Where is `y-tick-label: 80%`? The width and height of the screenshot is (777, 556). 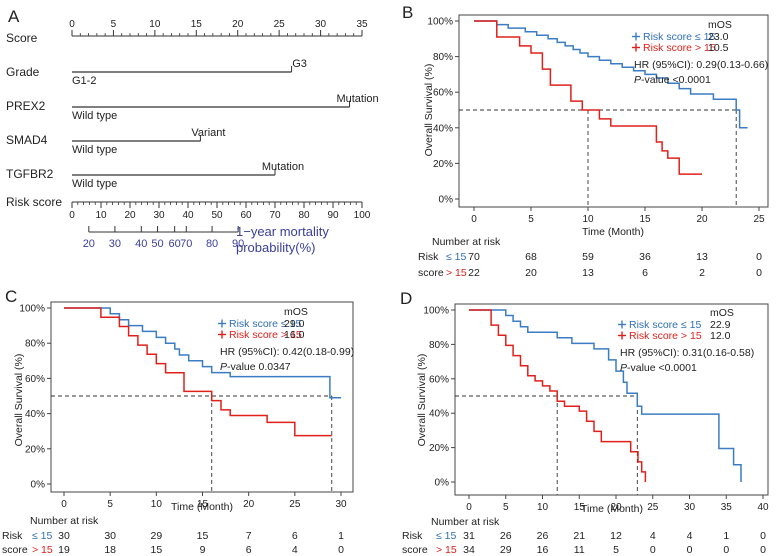
y-tick-label: 80% is located at coordinates (439, 345).